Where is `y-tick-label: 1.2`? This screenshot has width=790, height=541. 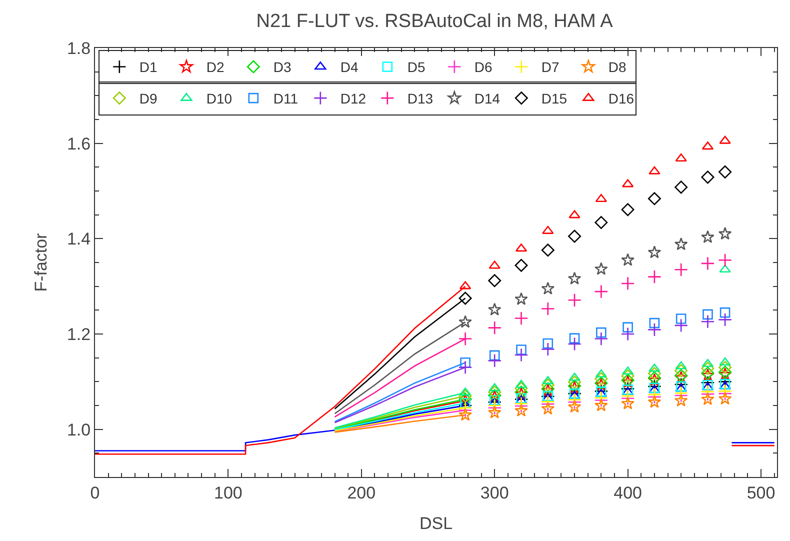 y-tick-label: 1.2 is located at coordinates (78, 334).